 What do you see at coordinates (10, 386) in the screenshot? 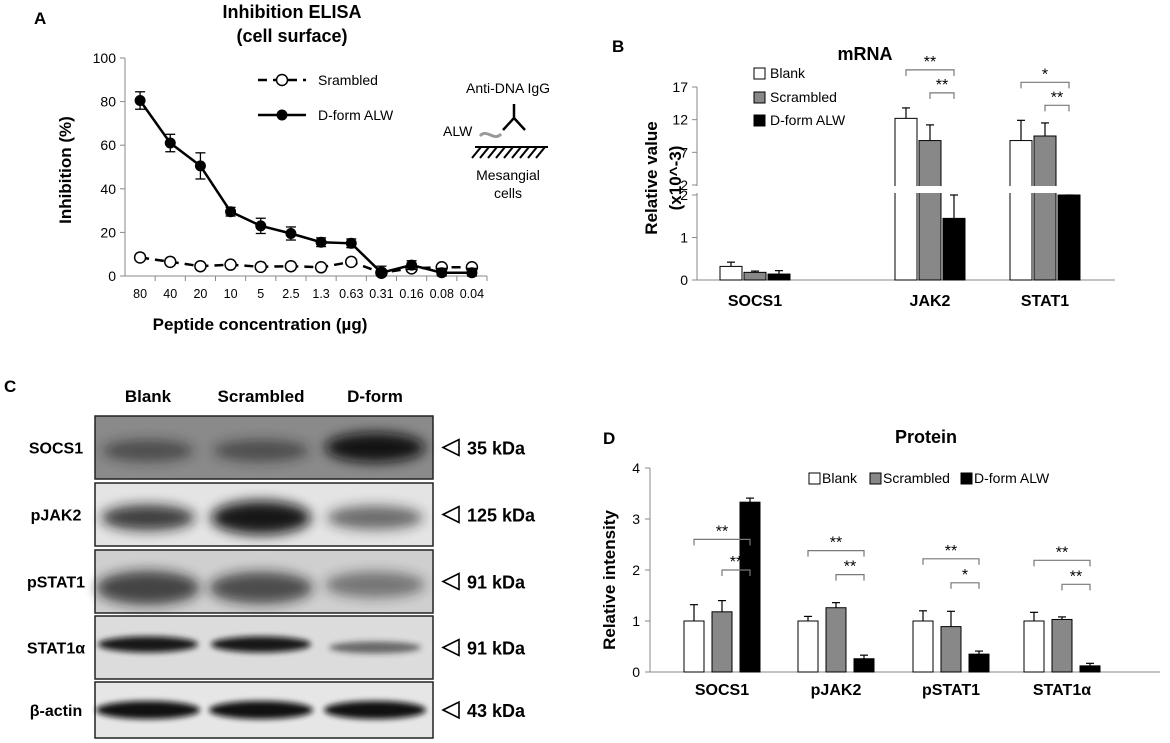
I see `panel-label-c: C` at bounding box center [10, 386].